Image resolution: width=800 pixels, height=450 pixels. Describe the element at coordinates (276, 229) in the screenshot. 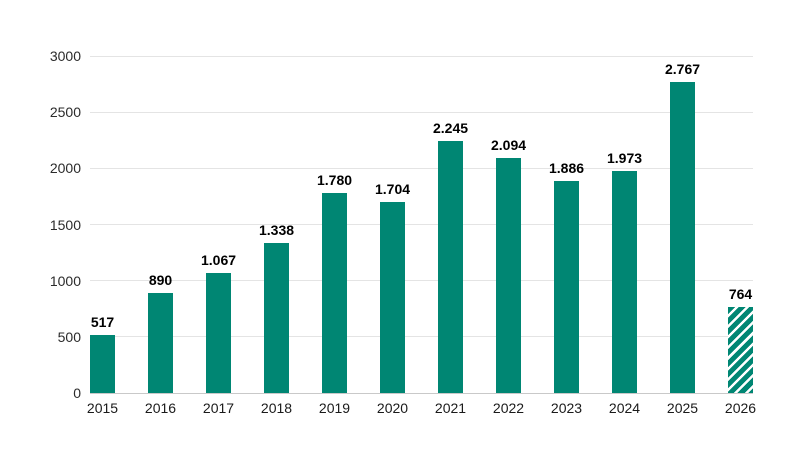

I see `bar-value-label: 1.338` at that location.